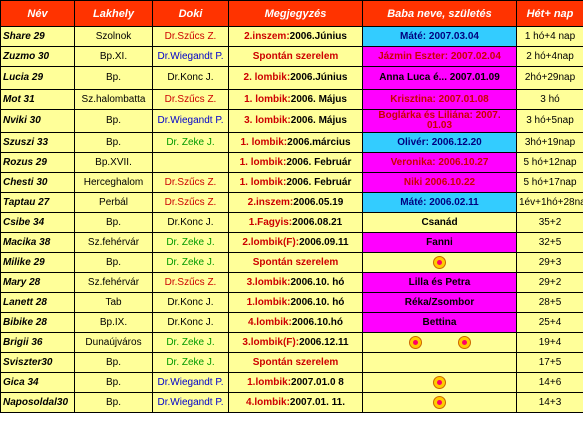 This screenshot has width=583, height=427. Describe the element at coordinates (317, 322) in the screenshot. I see `note-date: 2006.10.hó` at that location.